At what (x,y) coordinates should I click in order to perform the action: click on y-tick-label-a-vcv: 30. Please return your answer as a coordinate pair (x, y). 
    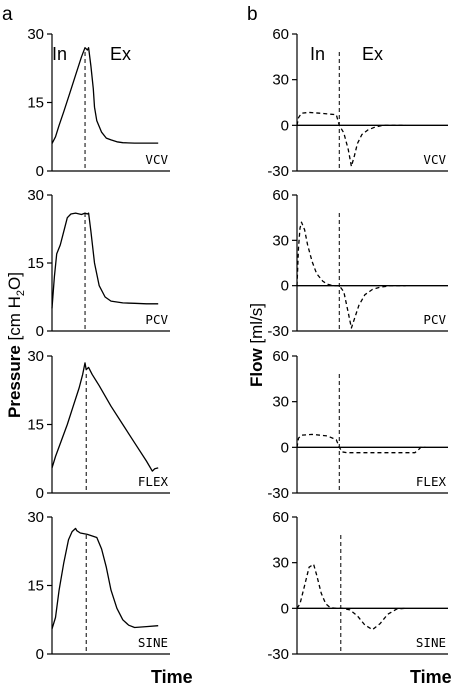
    Looking at the image, I should click on (35, 34).